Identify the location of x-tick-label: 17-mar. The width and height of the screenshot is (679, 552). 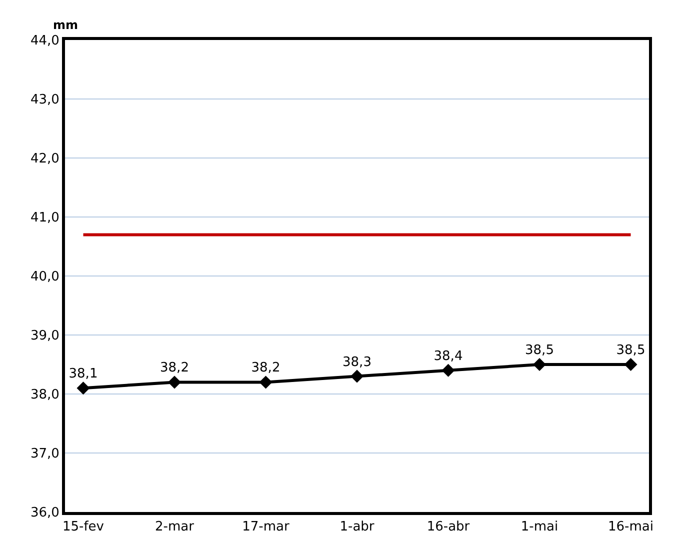
(266, 527).